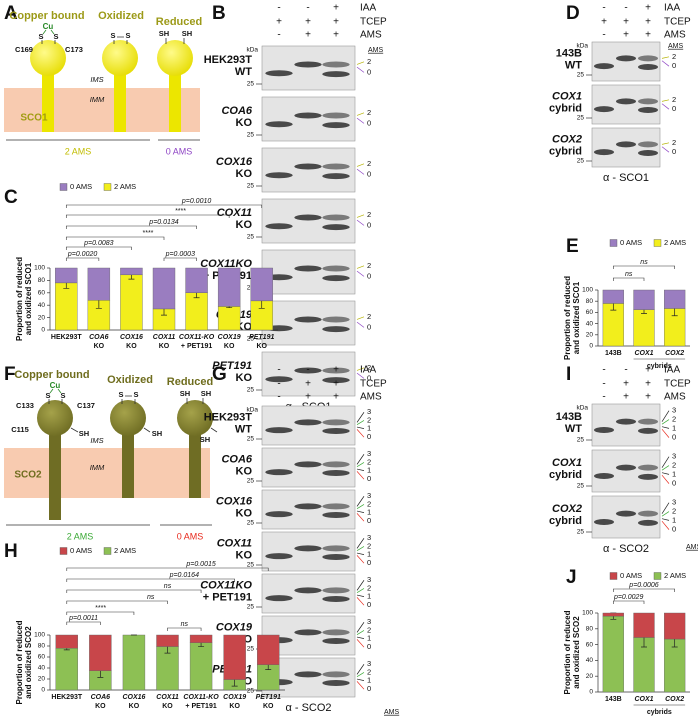 This screenshot has height=718, width=698. I want to click on residue-label: C133, so click(25, 405).